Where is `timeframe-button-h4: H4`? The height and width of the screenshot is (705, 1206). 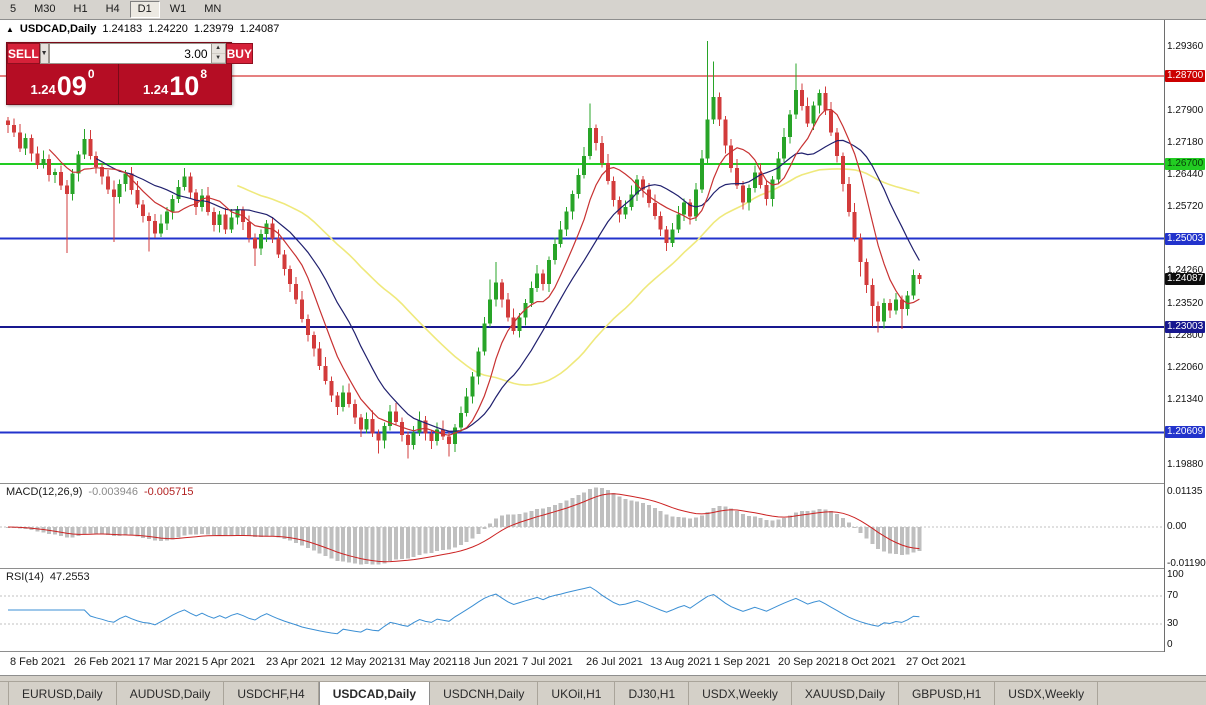 timeframe-button-h4: H4 is located at coordinates (113, 9).